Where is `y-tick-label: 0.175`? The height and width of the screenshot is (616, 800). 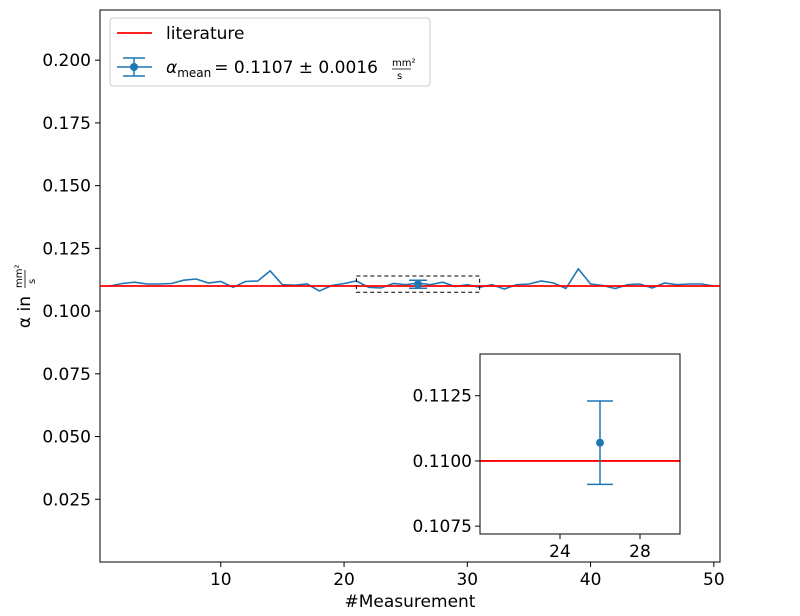
y-tick-label: 0.175 is located at coordinates (66, 124).